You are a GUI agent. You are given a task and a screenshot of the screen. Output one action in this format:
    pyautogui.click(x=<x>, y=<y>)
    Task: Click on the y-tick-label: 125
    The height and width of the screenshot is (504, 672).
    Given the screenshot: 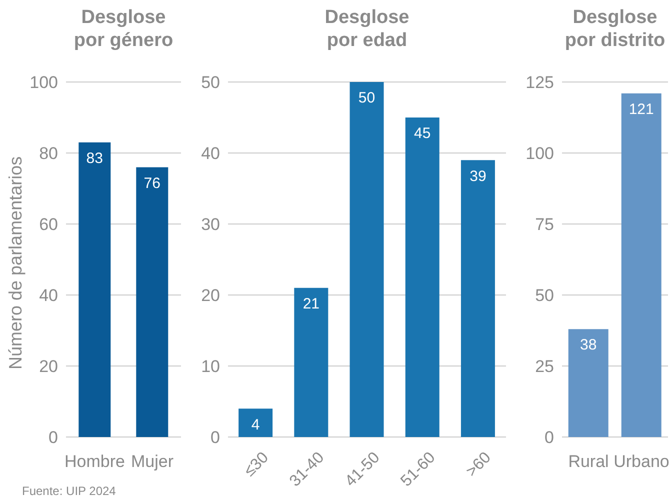 What is the action you would take?
    pyautogui.click(x=540, y=82)
    